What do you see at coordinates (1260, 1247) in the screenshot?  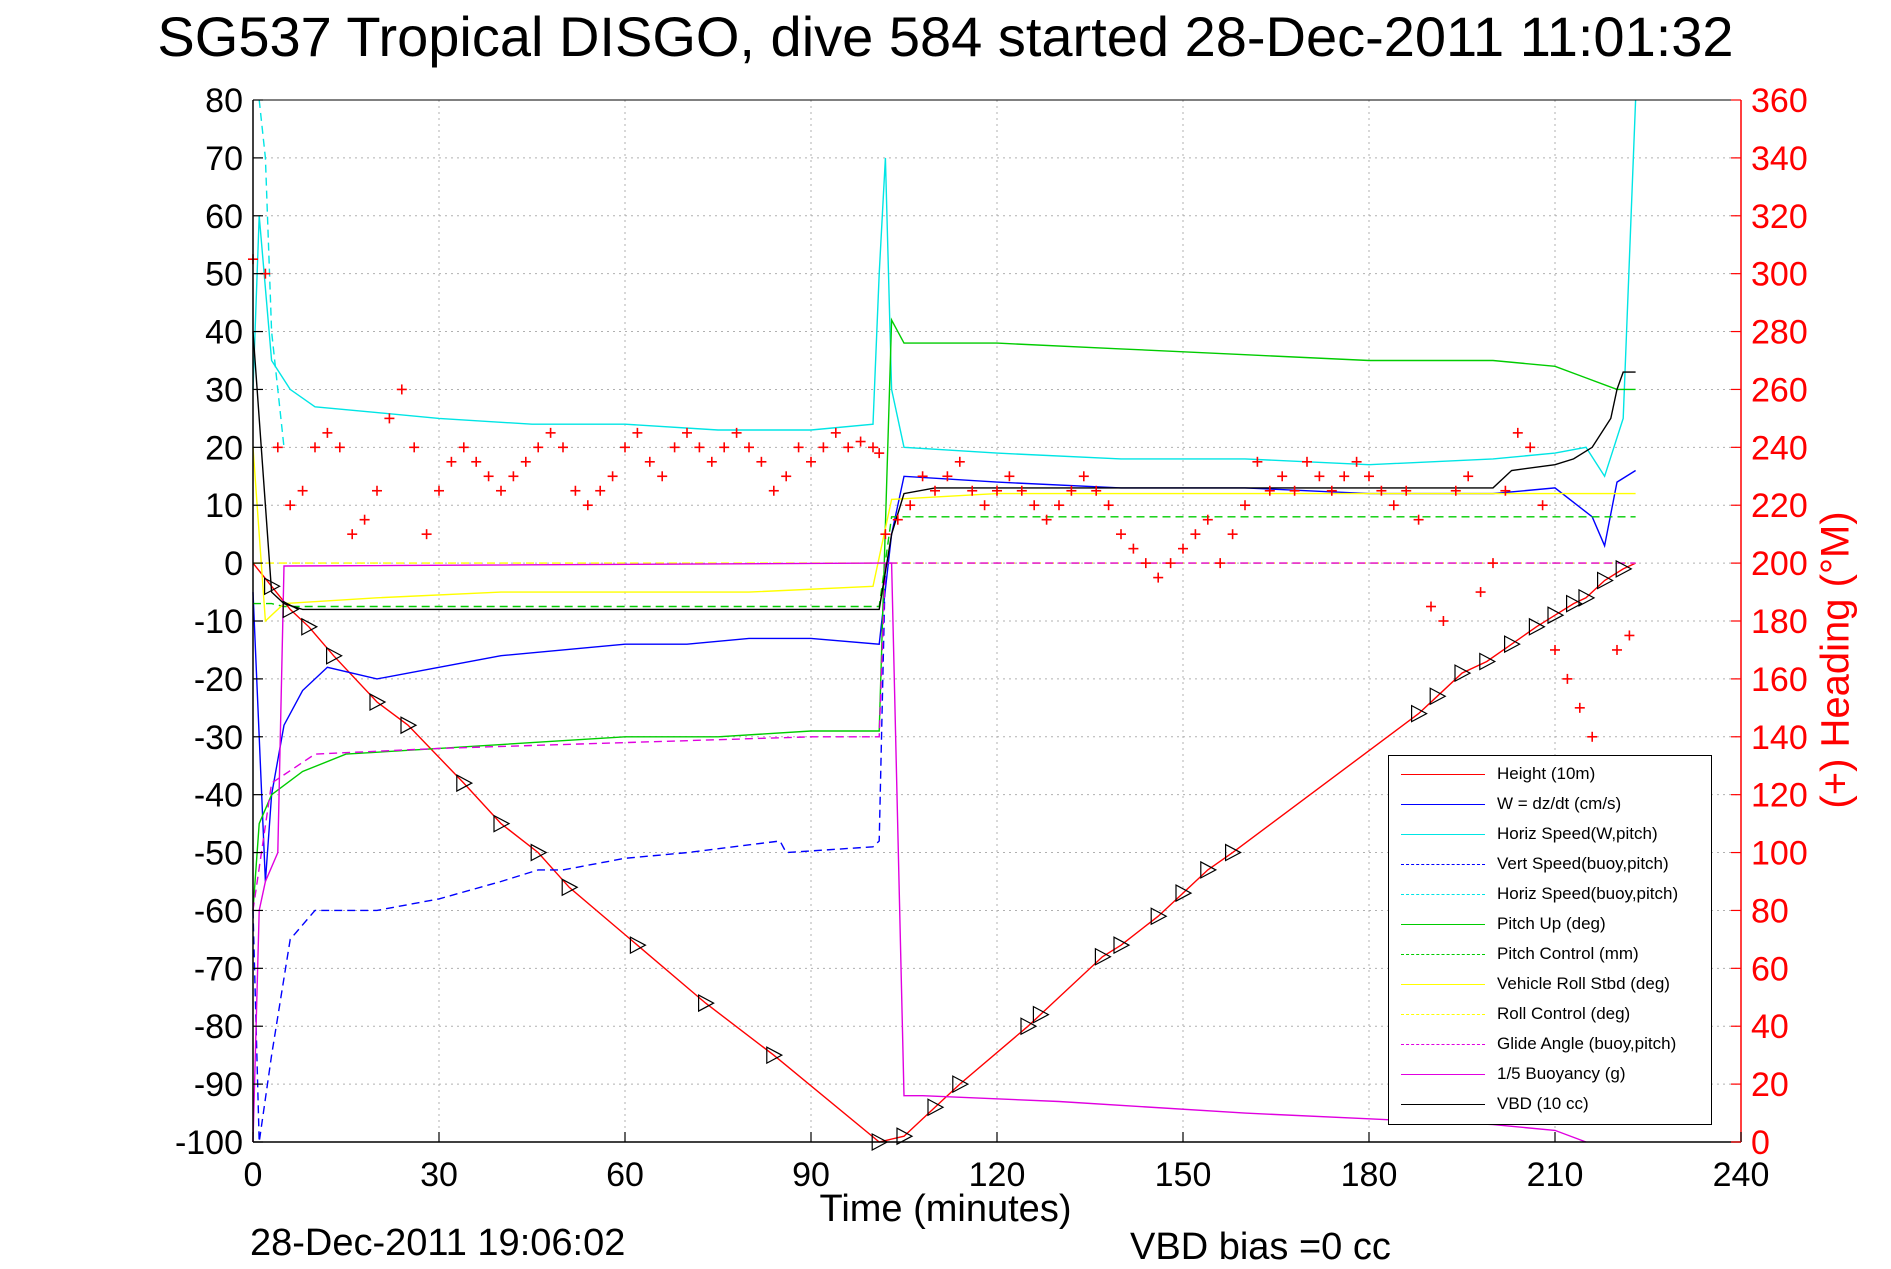 I see `footer-vbd-bias: VBD bias =0 cc` at bounding box center [1260, 1247].